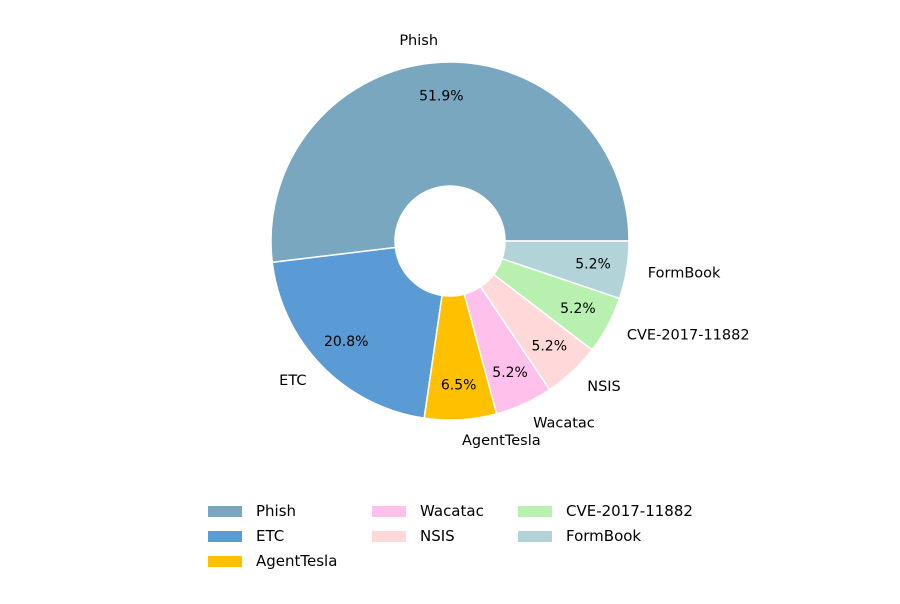 The image size is (900, 604). I want to click on category-label-etc: ETC, so click(292, 381).